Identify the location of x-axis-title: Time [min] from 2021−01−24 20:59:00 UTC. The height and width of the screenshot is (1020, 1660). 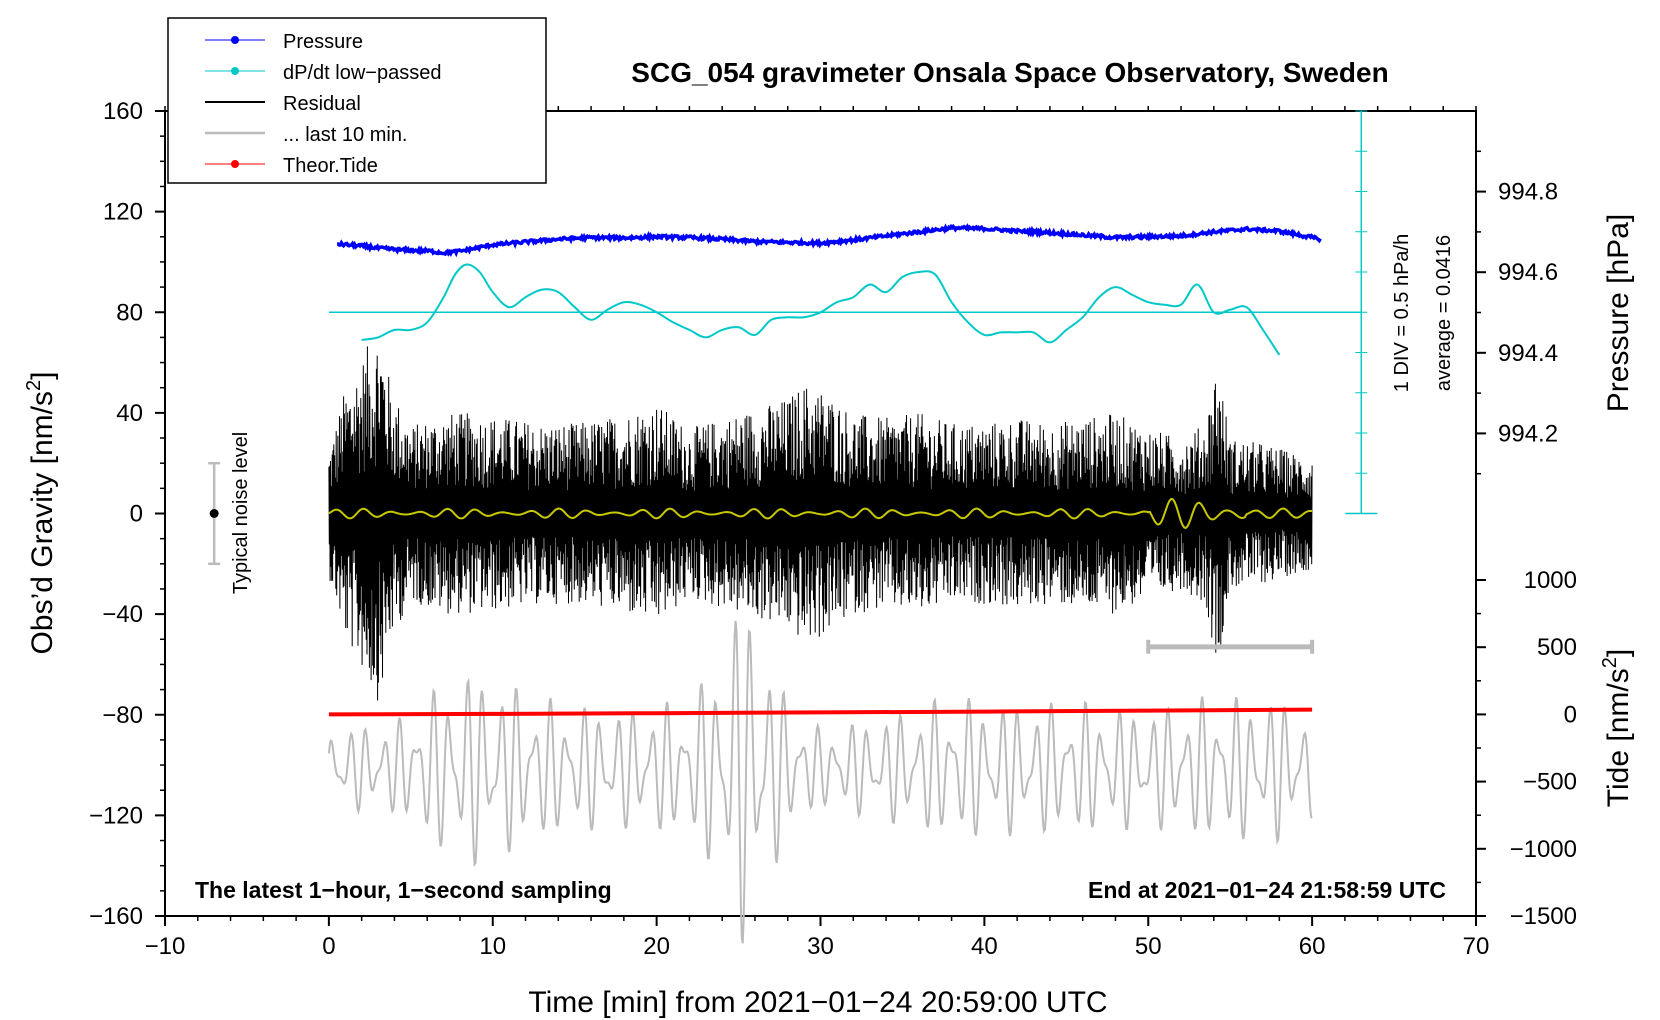
(817, 1002).